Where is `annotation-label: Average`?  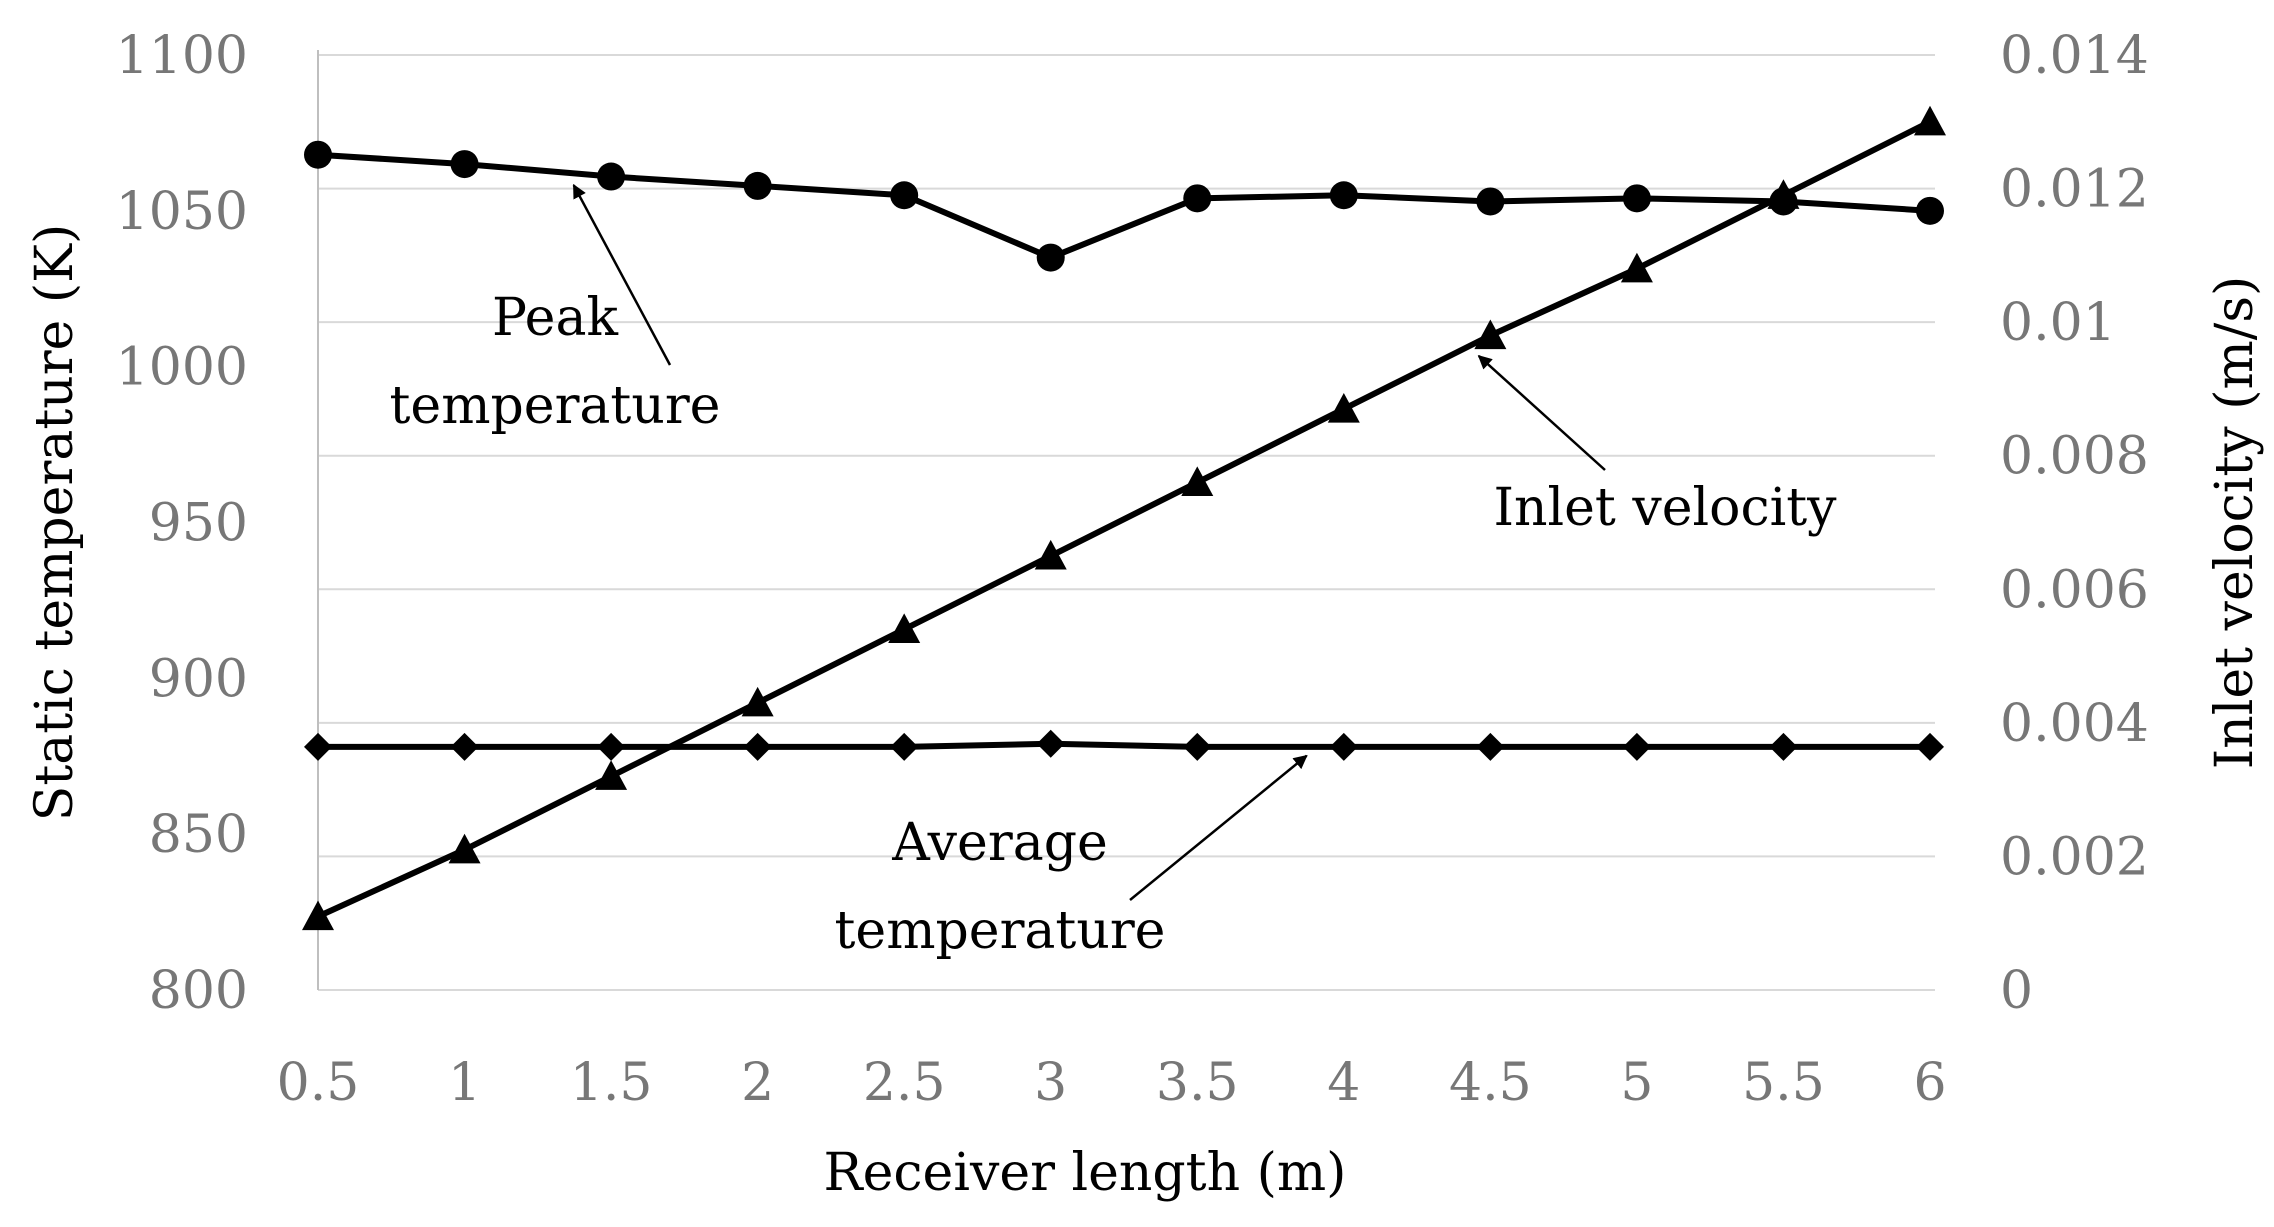
annotation-label: Average is located at coordinates (999, 843).